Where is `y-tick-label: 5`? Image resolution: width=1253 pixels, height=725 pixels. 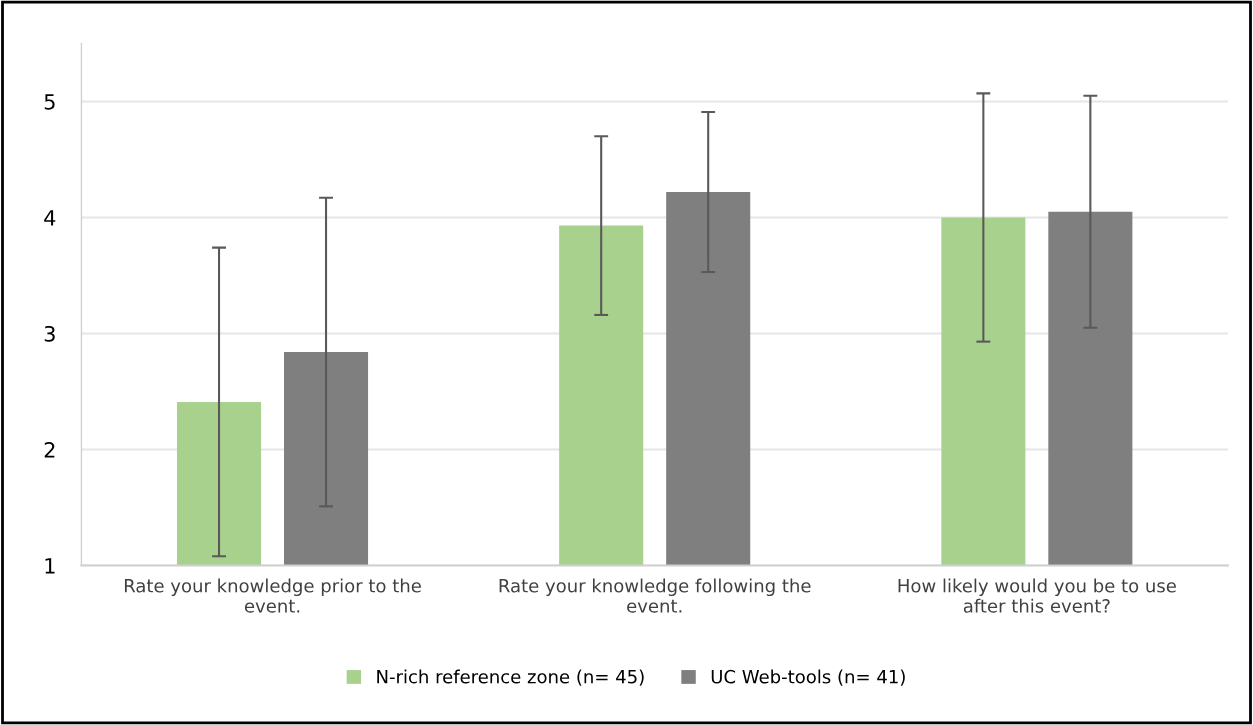 y-tick-label: 5 is located at coordinates (49, 102).